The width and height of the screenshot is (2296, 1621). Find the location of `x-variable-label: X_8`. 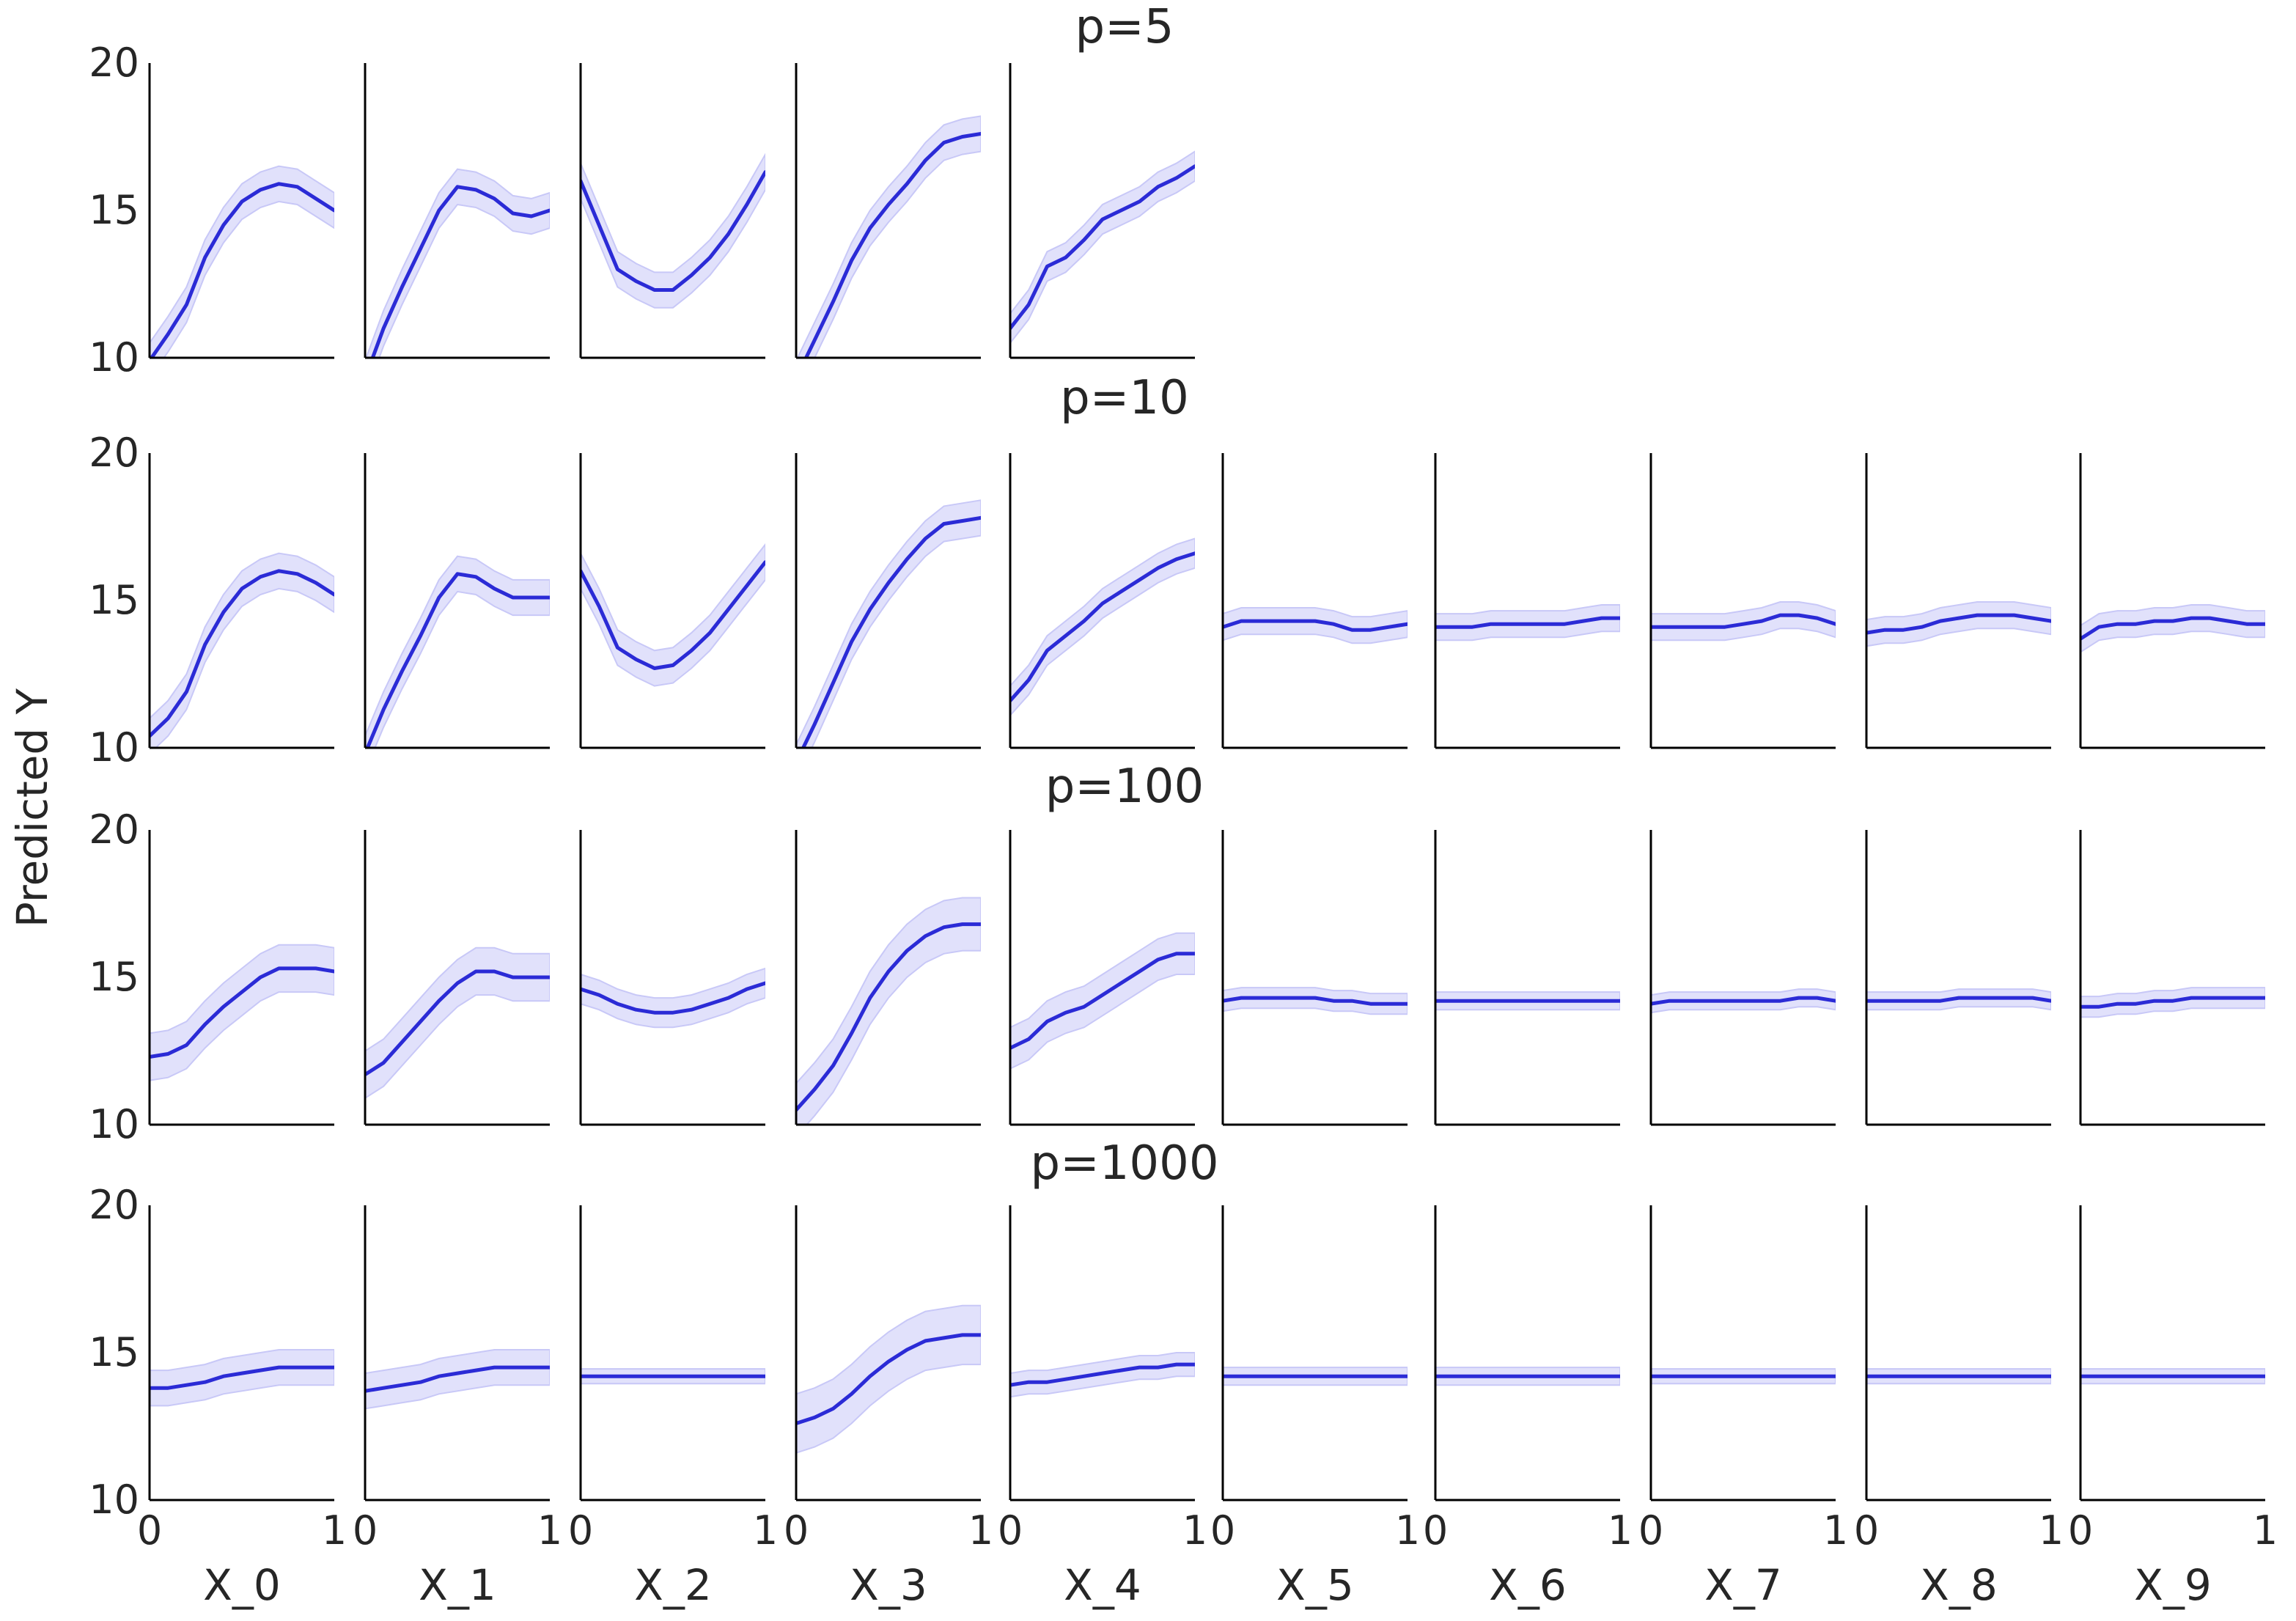

x-variable-label: X_8 is located at coordinates (1959, 1585).